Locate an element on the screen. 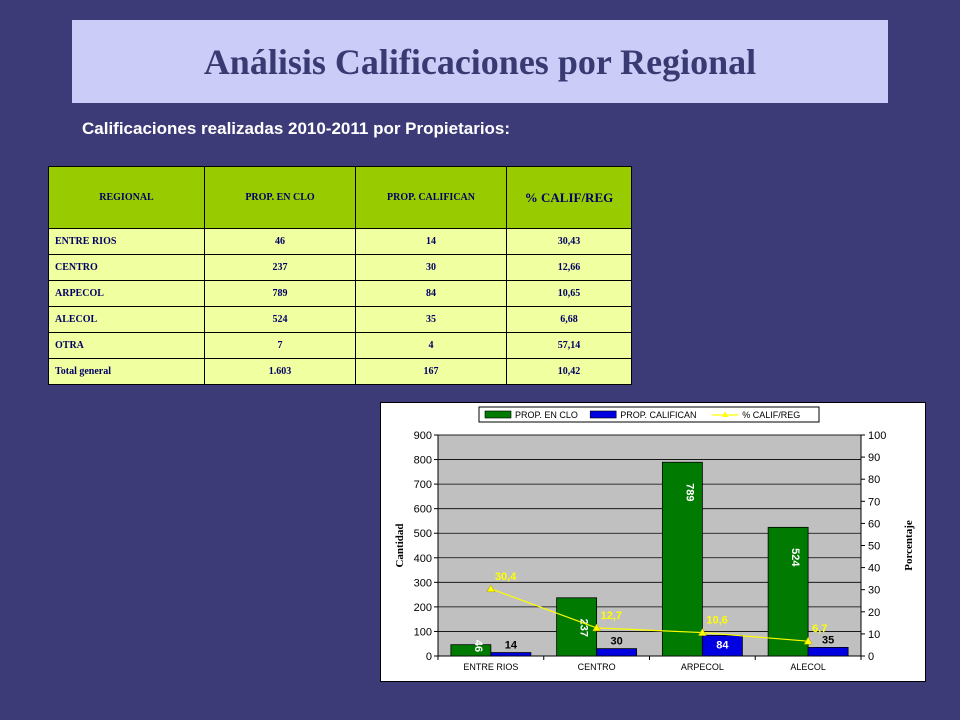 Image resolution: width=960 pixels, height=720 pixels. cell-pct-calif: 10,42 is located at coordinates (569, 371).